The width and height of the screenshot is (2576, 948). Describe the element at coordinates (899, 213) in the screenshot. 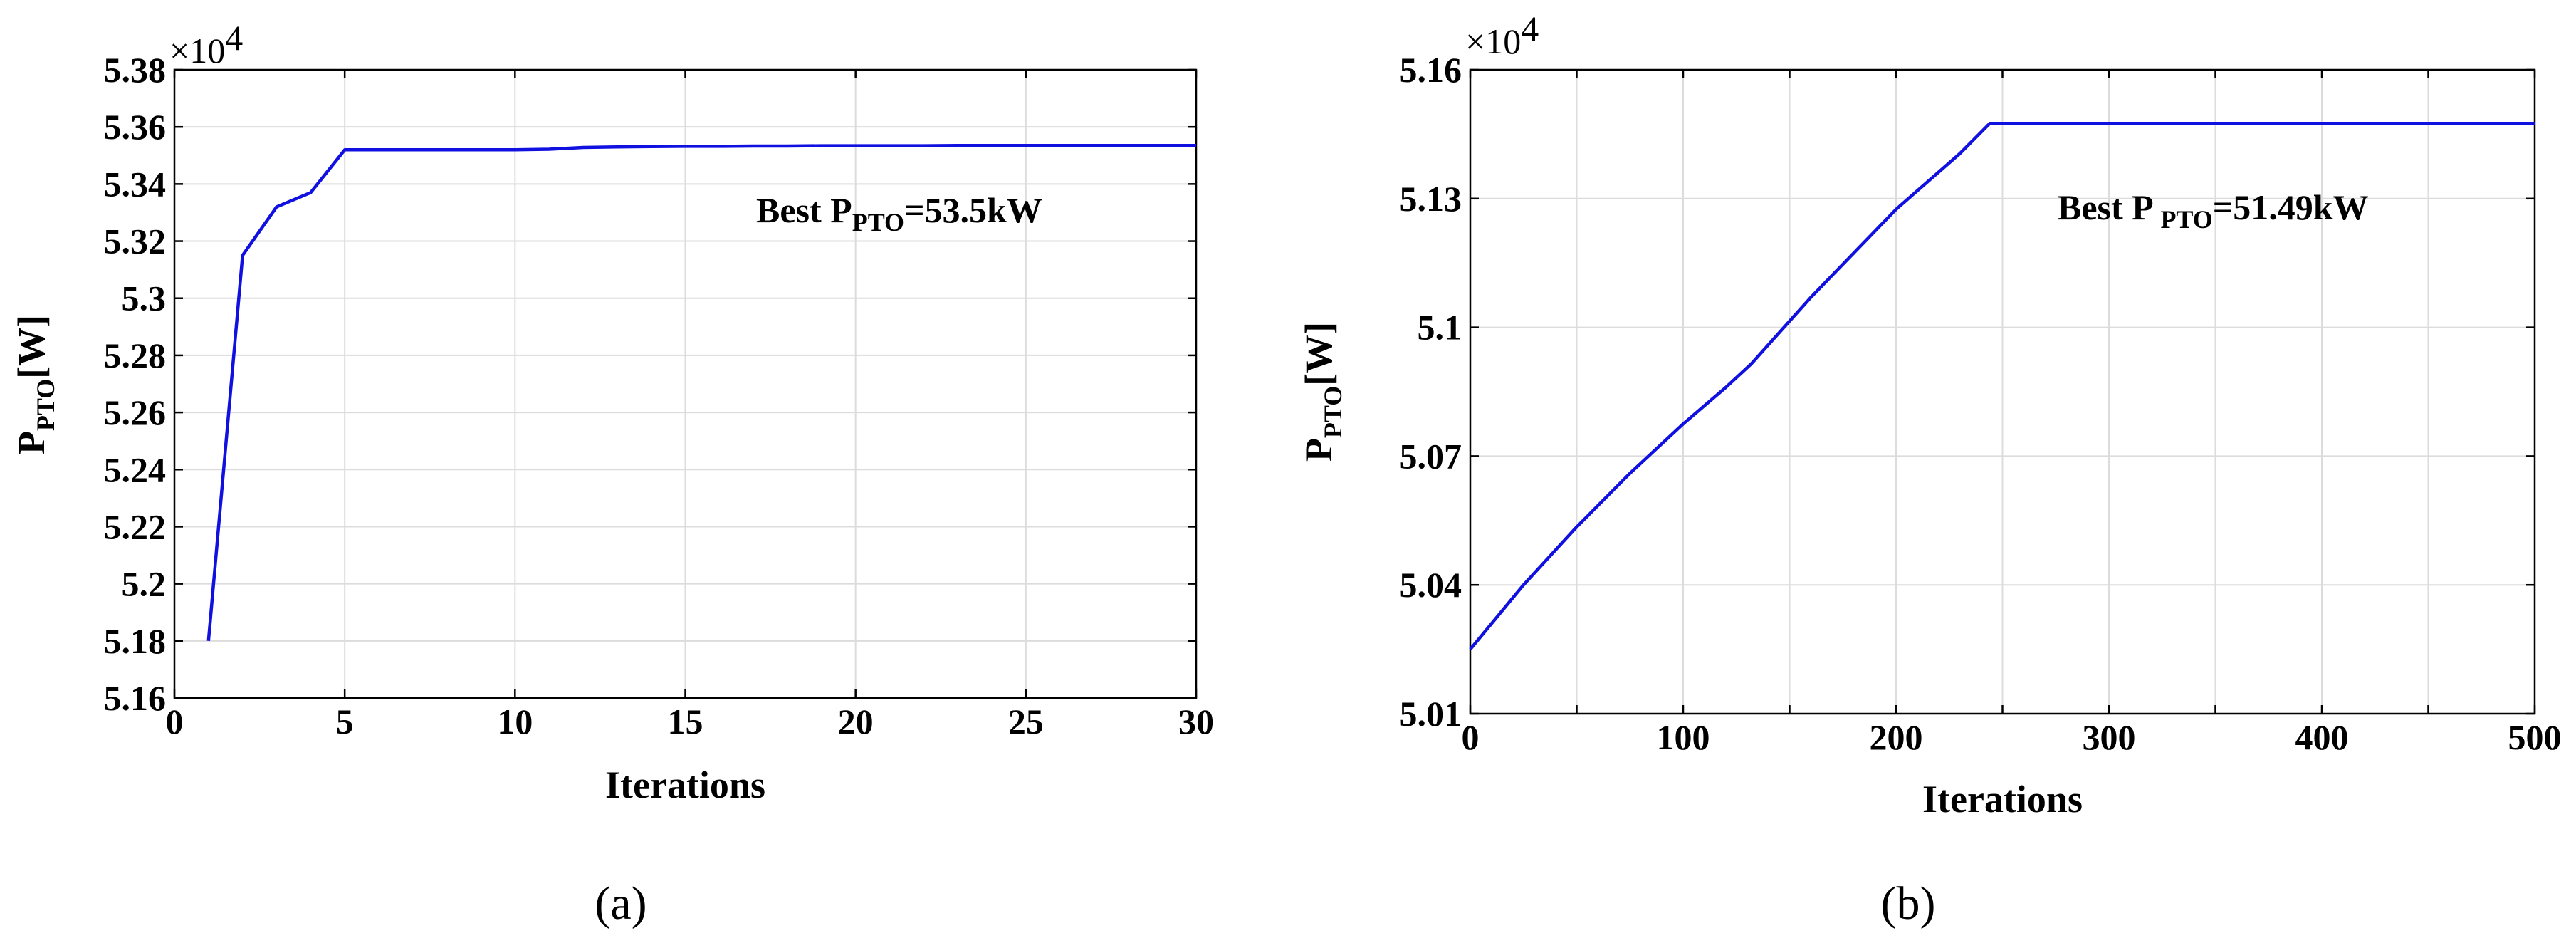

I see `best-value-annotation: Best PPTO=53.5kW` at that location.